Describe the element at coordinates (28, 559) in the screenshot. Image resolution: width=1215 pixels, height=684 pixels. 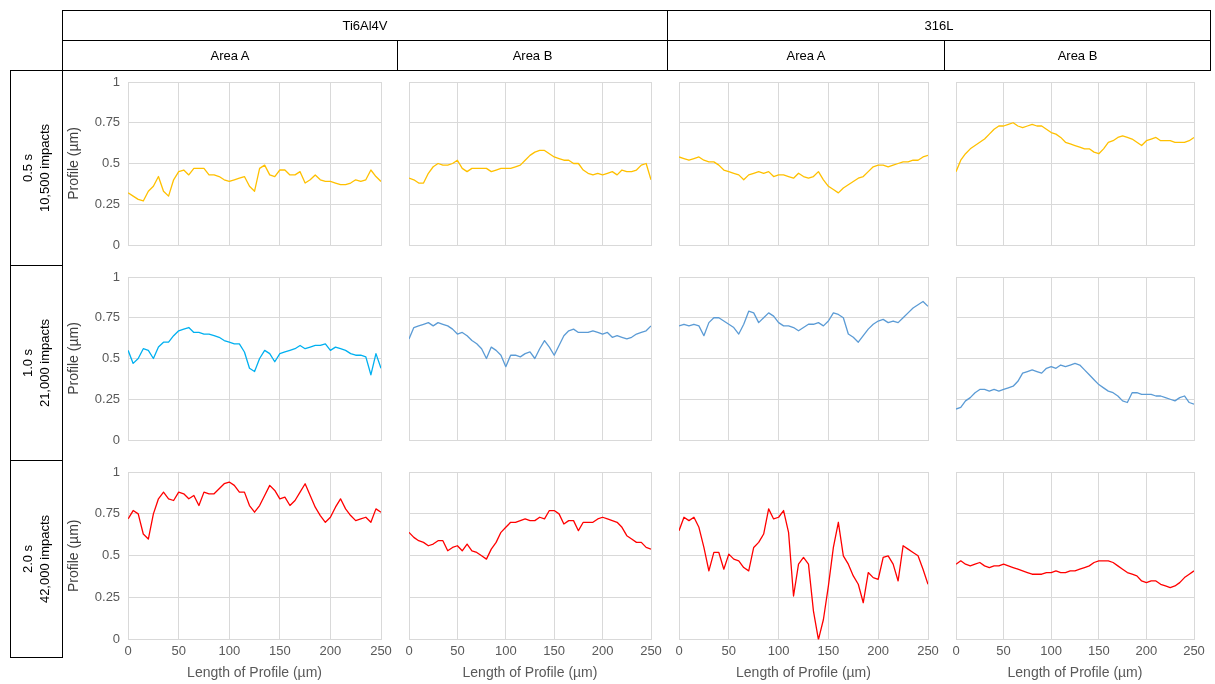
I see `text: 2.0 s` at that location.